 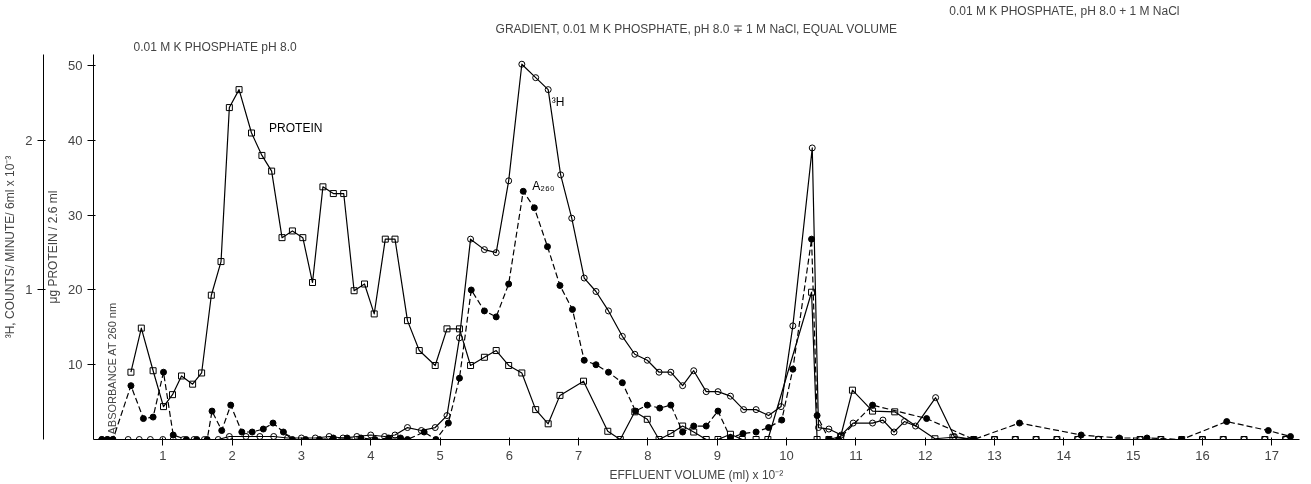 I want to click on x-tick-label: 17, so click(x=1272, y=455).